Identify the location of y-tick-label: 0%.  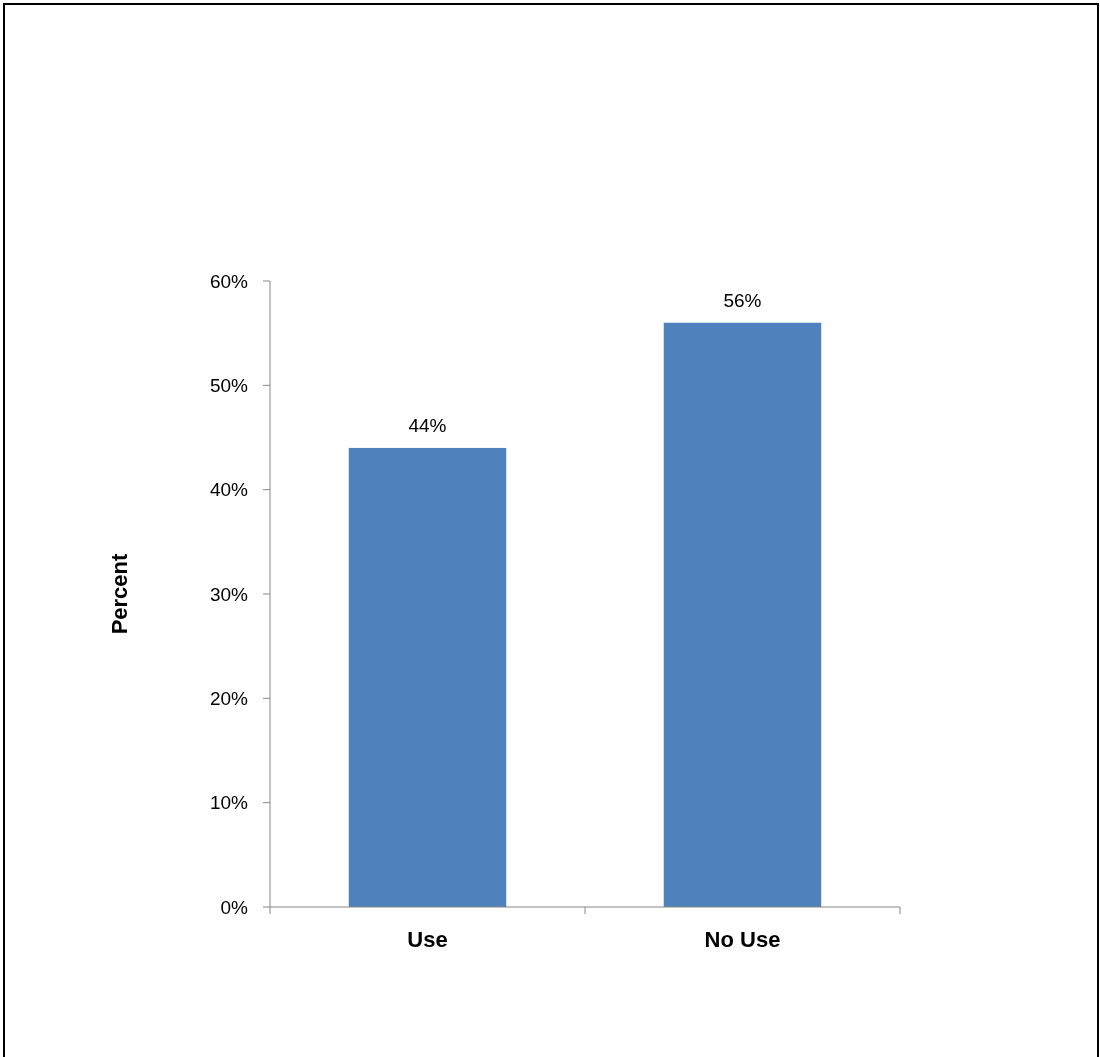
(234, 907).